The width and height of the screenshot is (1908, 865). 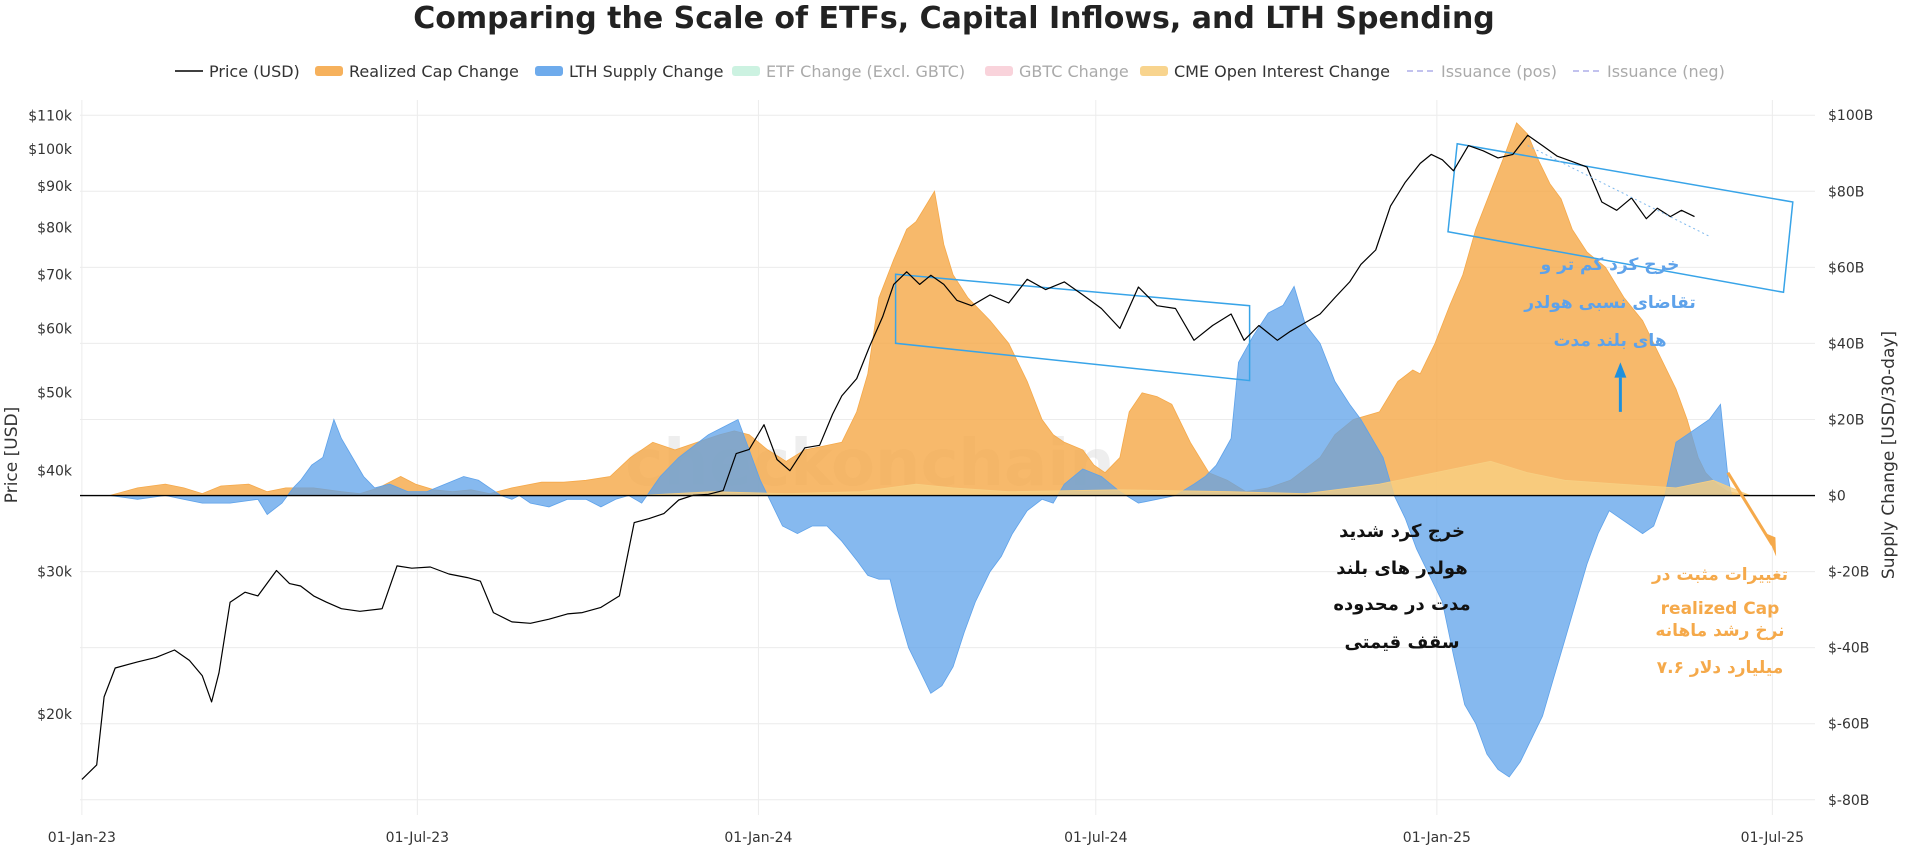 I want to click on x-tick-label: 01-Jan-25, so click(x=1437, y=838).